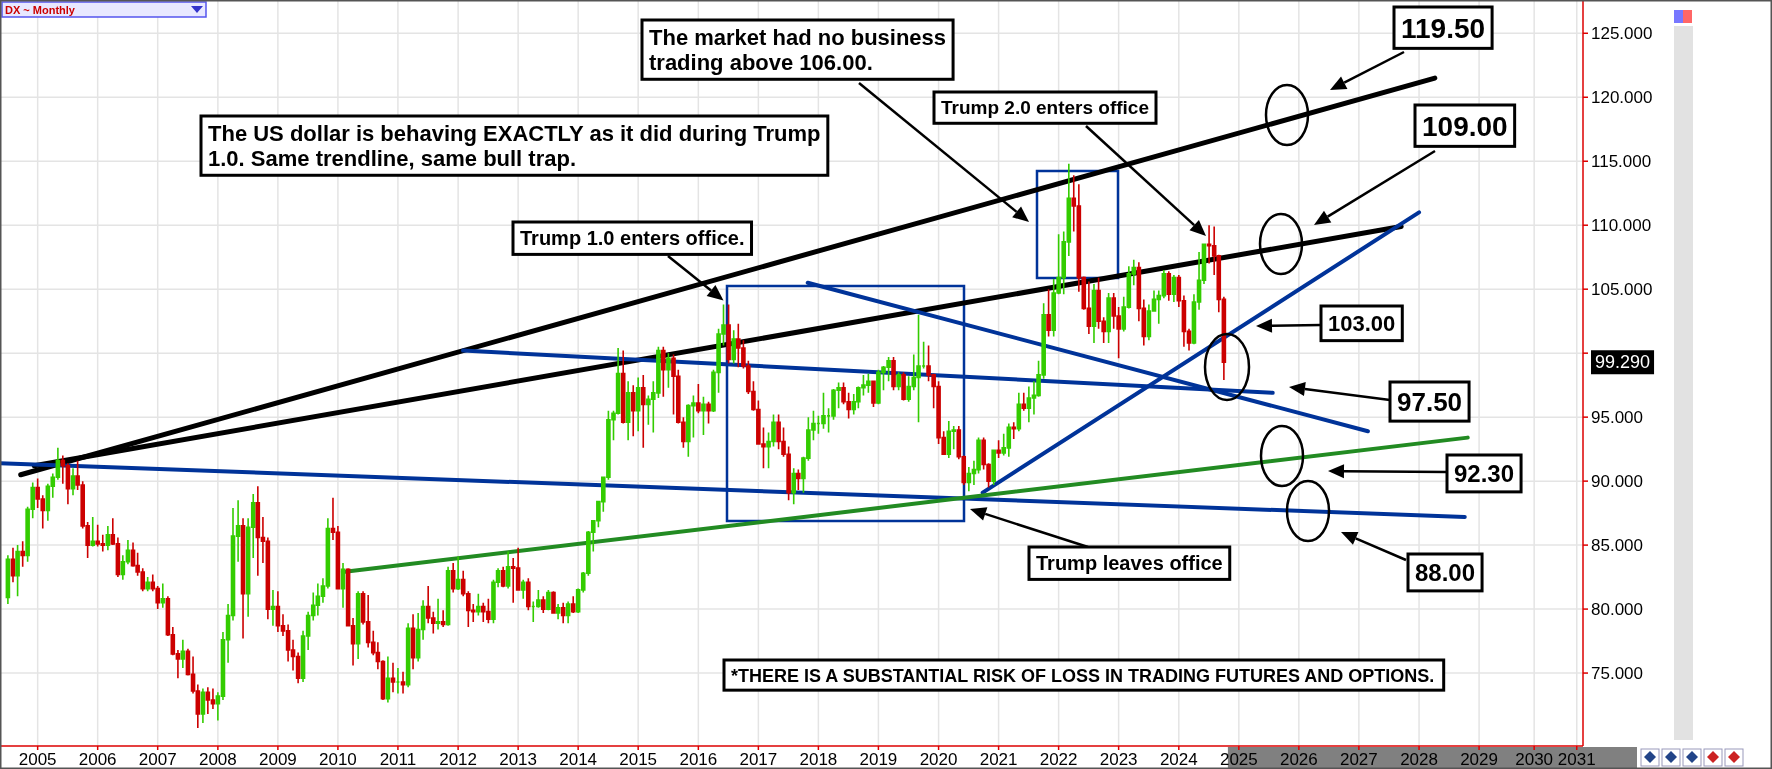  What do you see at coordinates (1083, 675) in the screenshot?
I see `annotation: *THERE IS A SUBSTANTIAL RISK OF LOSS IN TRADING FUTURES AND OPTIONS.` at bounding box center [1083, 675].